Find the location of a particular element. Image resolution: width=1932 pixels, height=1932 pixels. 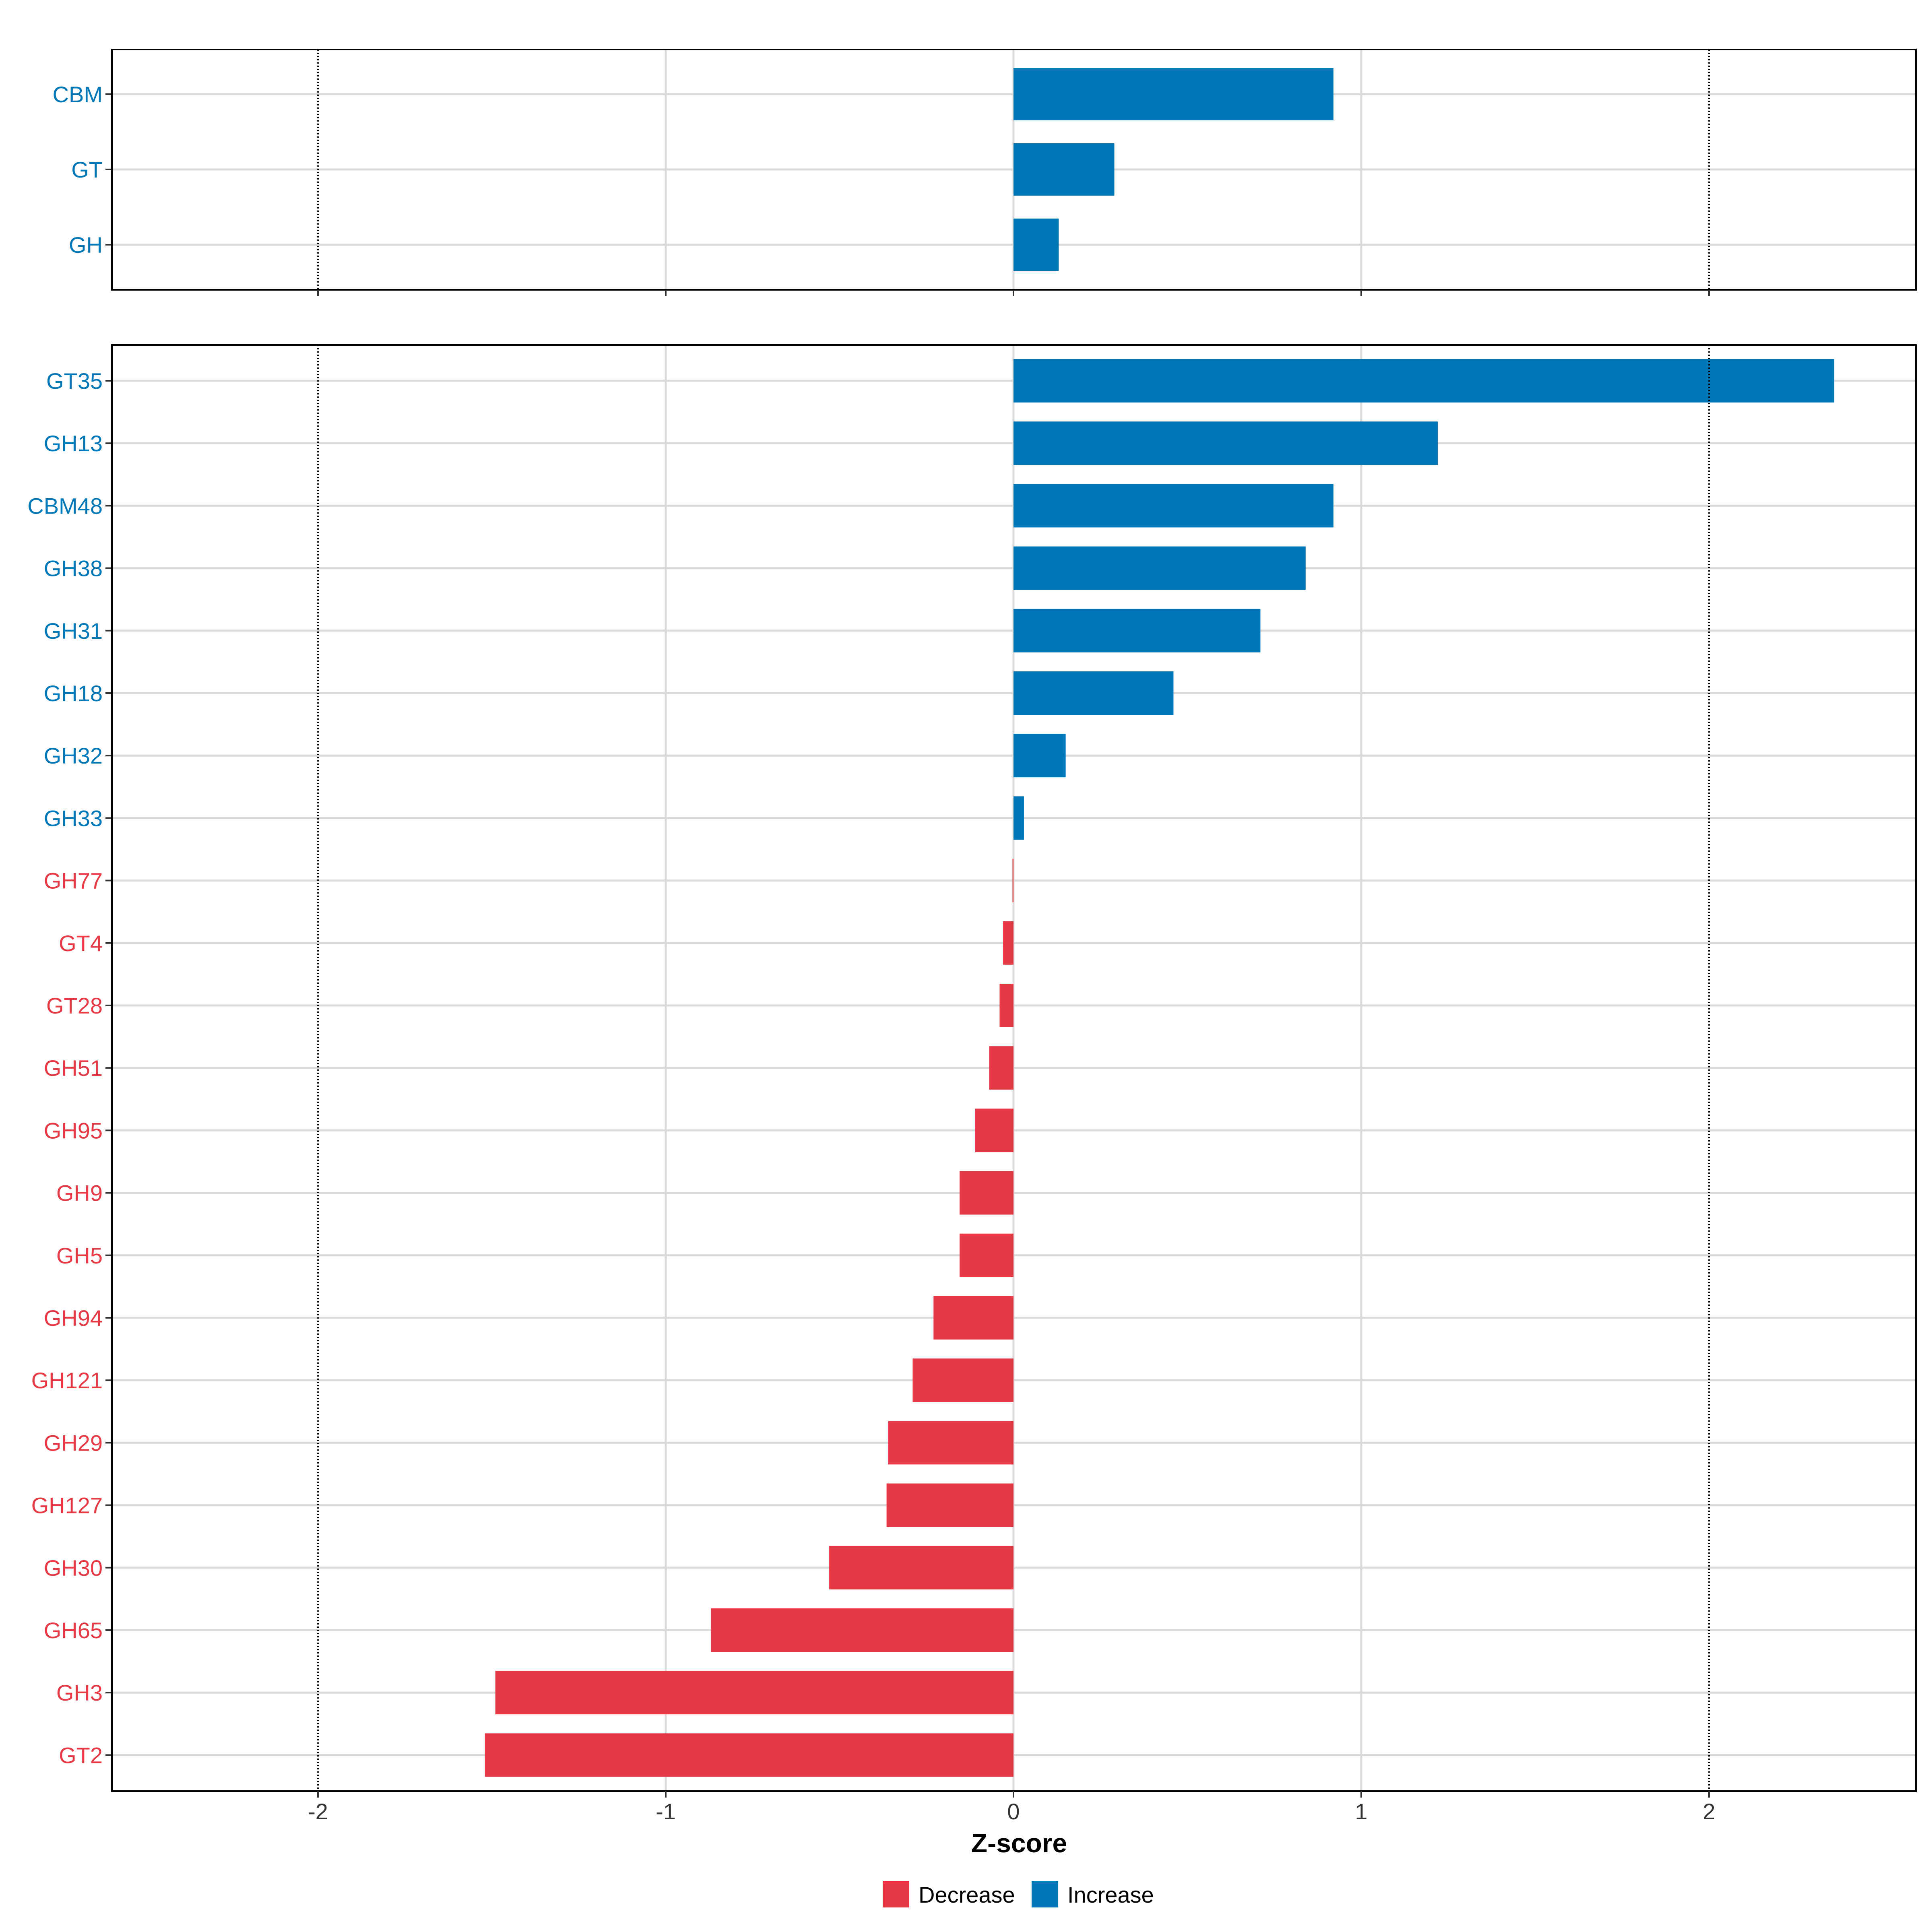

bottom-category-label: GH77 is located at coordinates (73, 881).